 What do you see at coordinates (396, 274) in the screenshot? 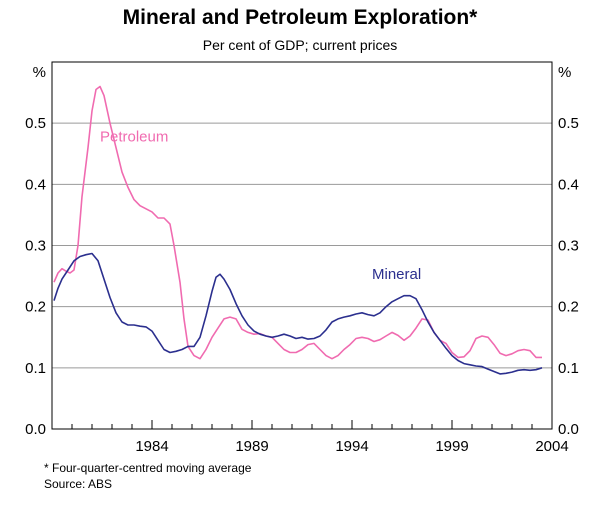
I see `series-label-mineral: Mineral` at bounding box center [396, 274].